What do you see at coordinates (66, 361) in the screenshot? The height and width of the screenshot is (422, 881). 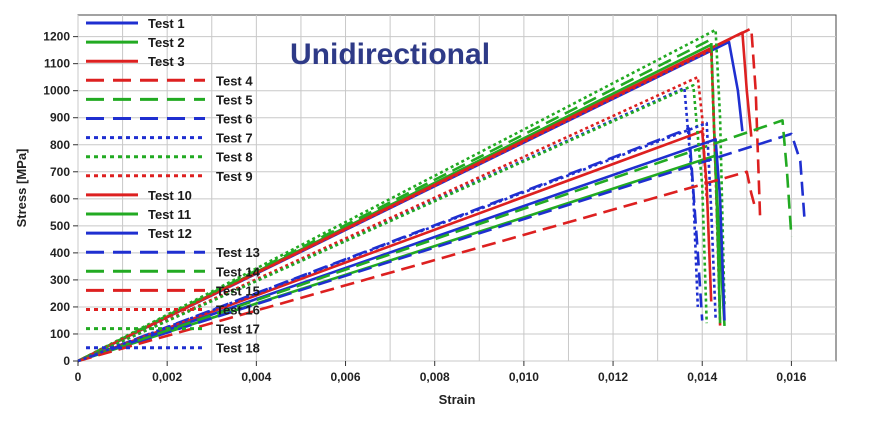 I see `y-tick-label: 0` at bounding box center [66, 361].